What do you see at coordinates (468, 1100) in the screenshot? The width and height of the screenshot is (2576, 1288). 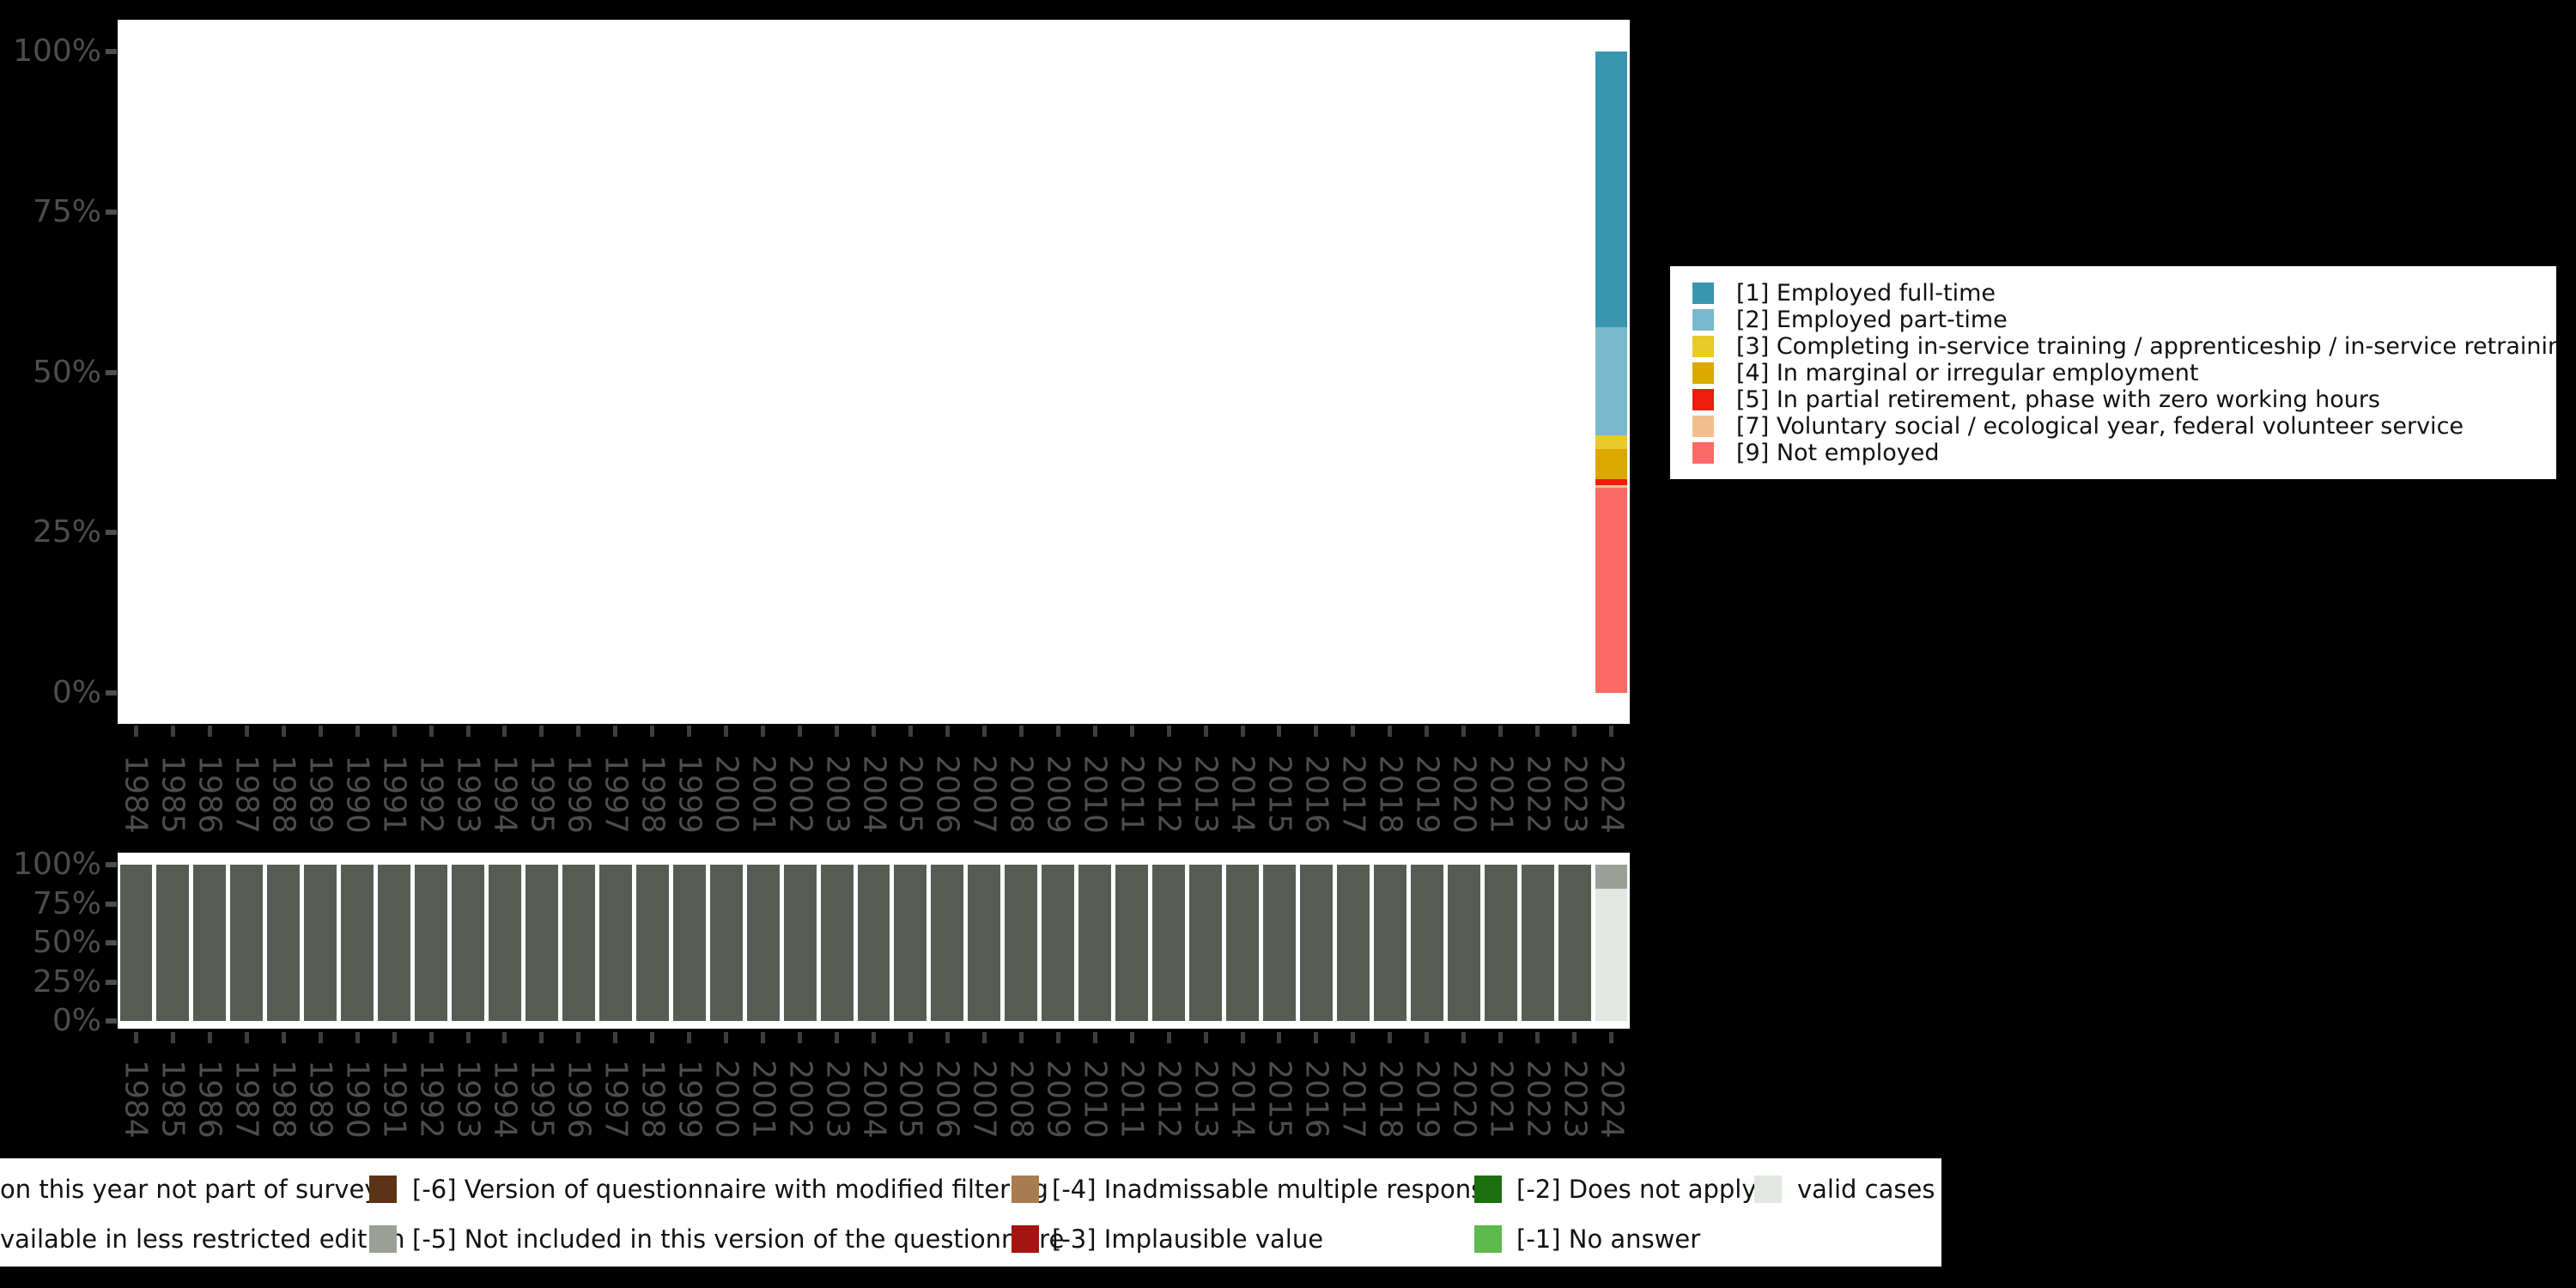 I see `year-label-1993: 1993` at bounding box center [468, 1100].